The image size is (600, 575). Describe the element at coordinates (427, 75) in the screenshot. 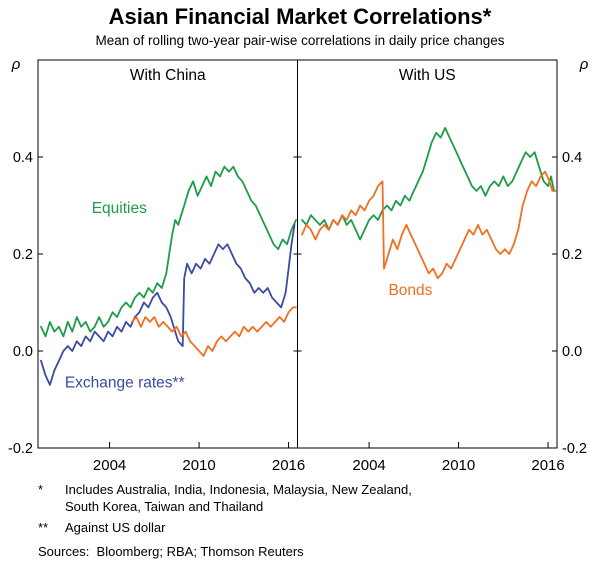

I see `panel-label-with-us: With US` at that location.